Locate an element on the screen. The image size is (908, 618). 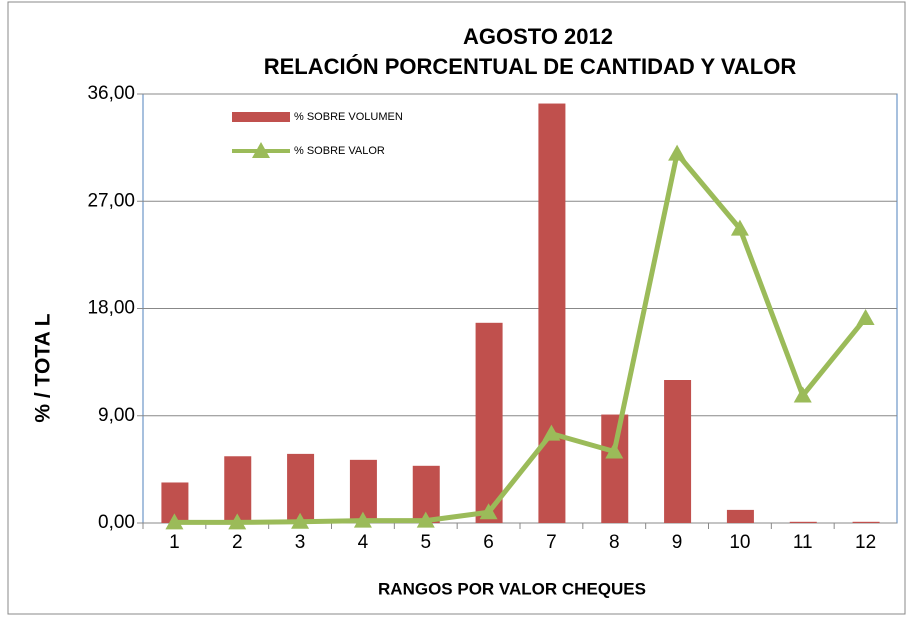
chart-subtitle: RELACIÓN PORCENTUAL DE CANTIDAD Y VALOR is located at coordinates (530, 66).